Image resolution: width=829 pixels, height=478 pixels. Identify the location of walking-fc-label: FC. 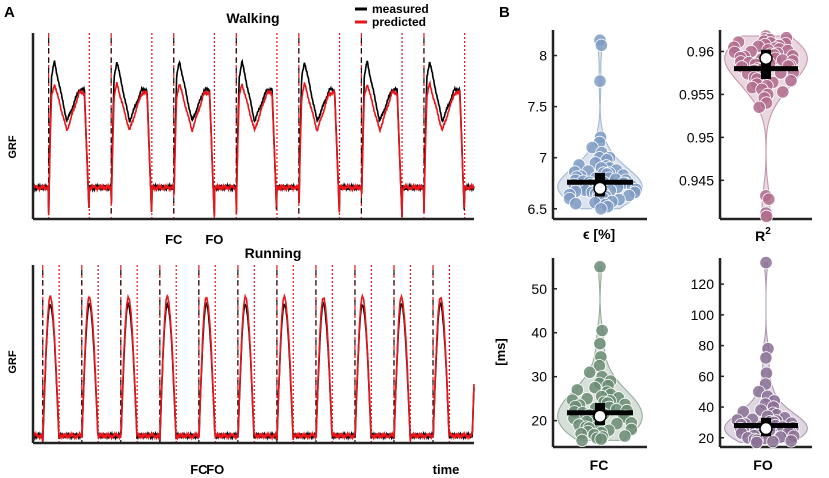
(174, 239).